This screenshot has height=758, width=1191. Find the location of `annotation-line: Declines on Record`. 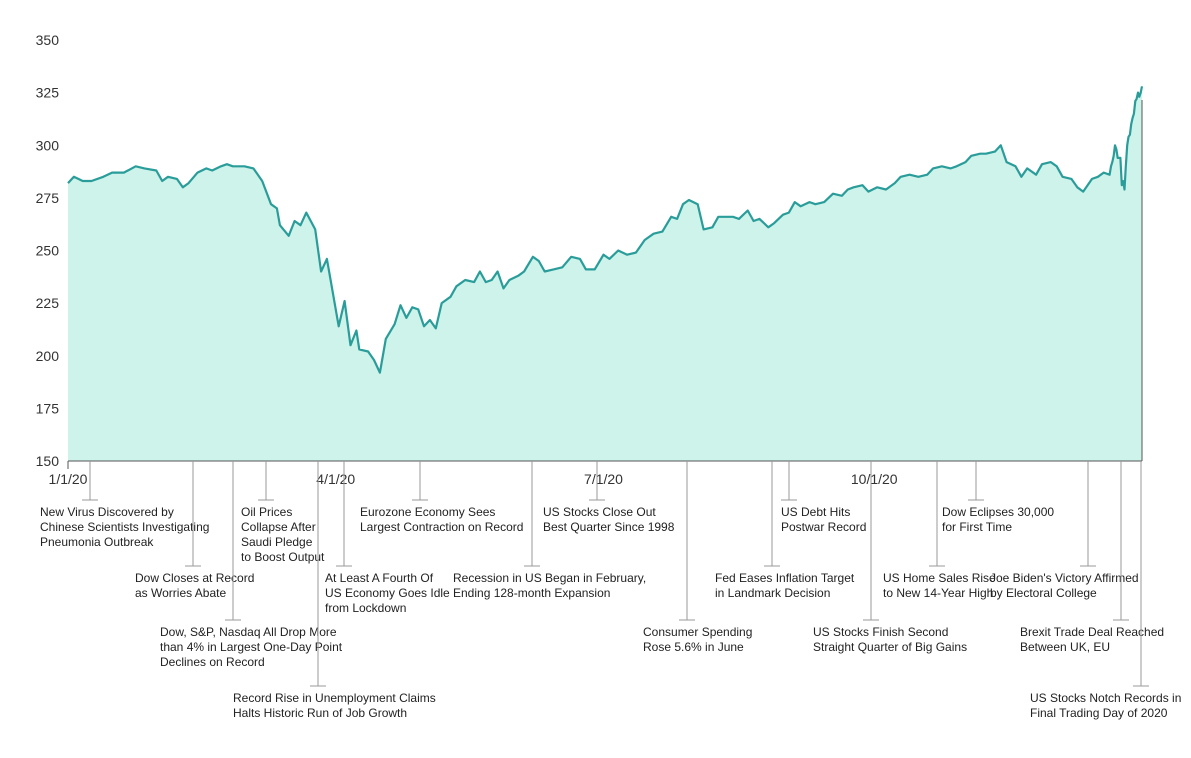

annotation-line: Declines on Record is located at coordinates (212, 662).